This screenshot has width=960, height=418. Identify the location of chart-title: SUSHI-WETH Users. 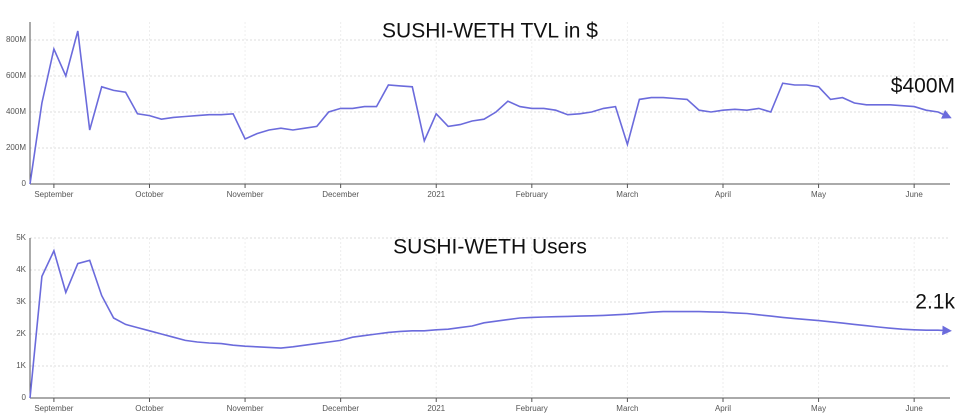
(490, 247).